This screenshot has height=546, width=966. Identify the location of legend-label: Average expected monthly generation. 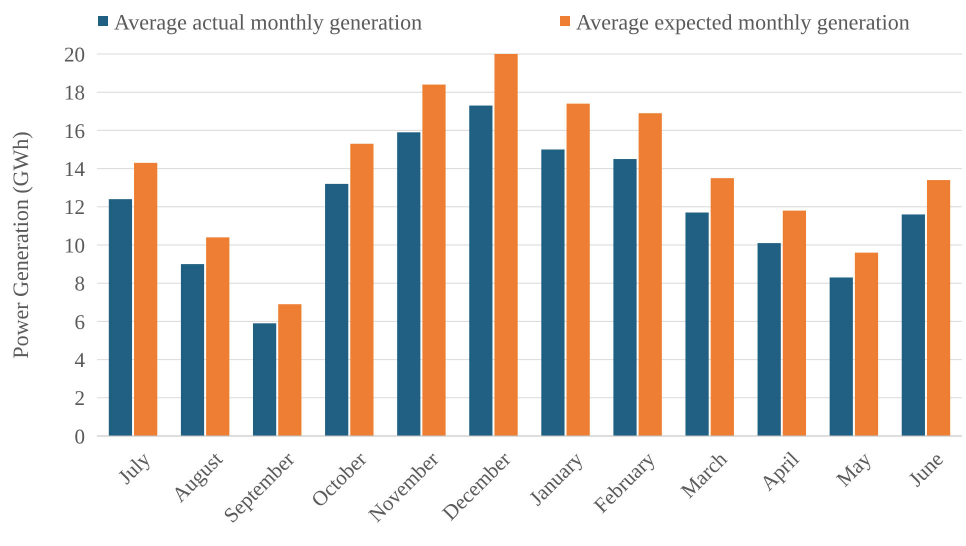
(743, 22).